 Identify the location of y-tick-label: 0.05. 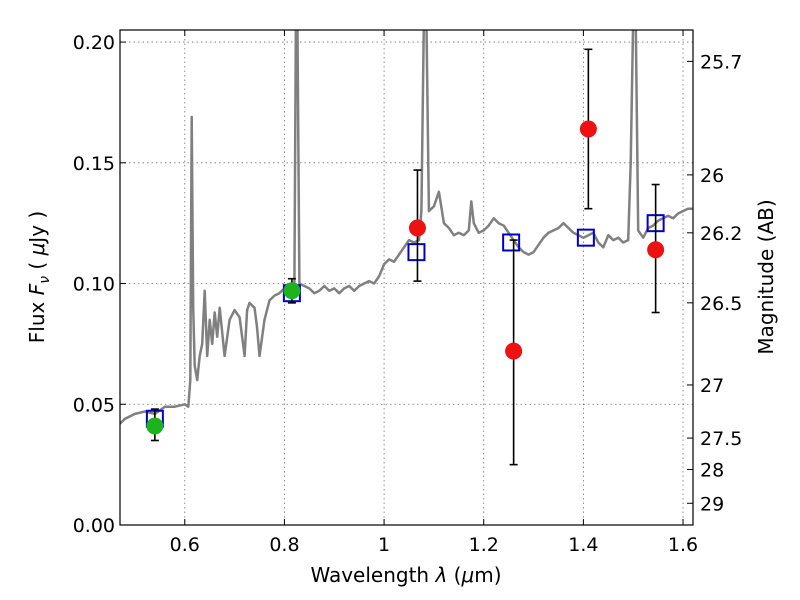
(94, 405).